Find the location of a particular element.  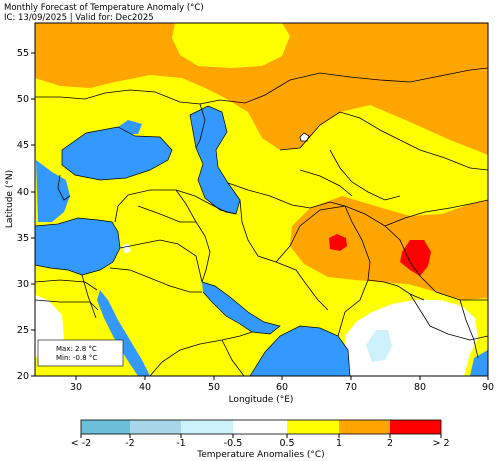

x-axis: 30 40 50 60 70 80 90 Longitude (°E) is located at coordinates (282, 390).